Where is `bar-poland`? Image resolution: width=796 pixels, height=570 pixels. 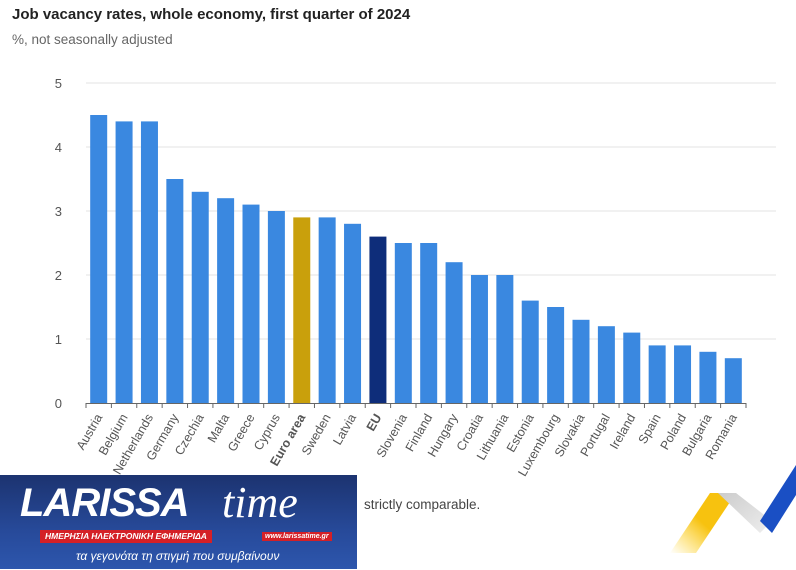 bar-poland is located at coordinates (683, 374).